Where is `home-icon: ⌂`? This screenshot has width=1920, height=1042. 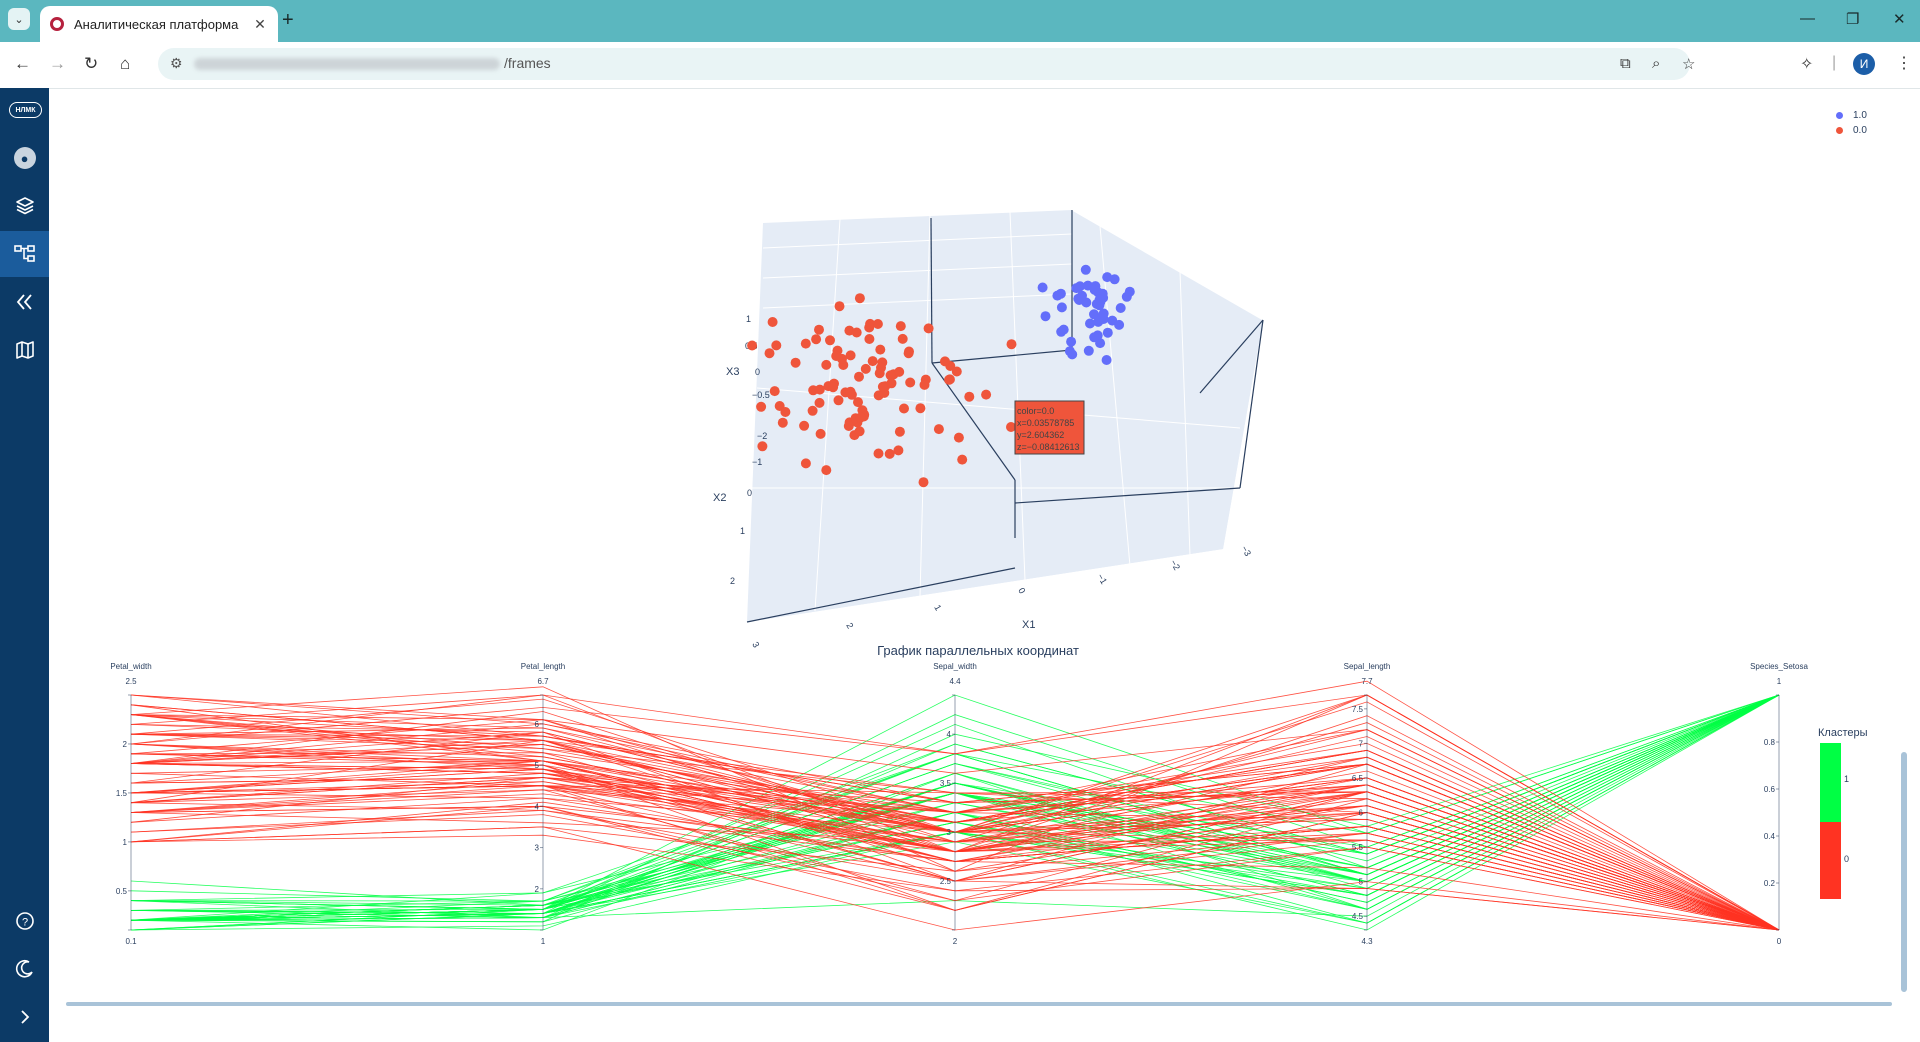 home-icon: ⌂ is located at coordinates (125, 63).